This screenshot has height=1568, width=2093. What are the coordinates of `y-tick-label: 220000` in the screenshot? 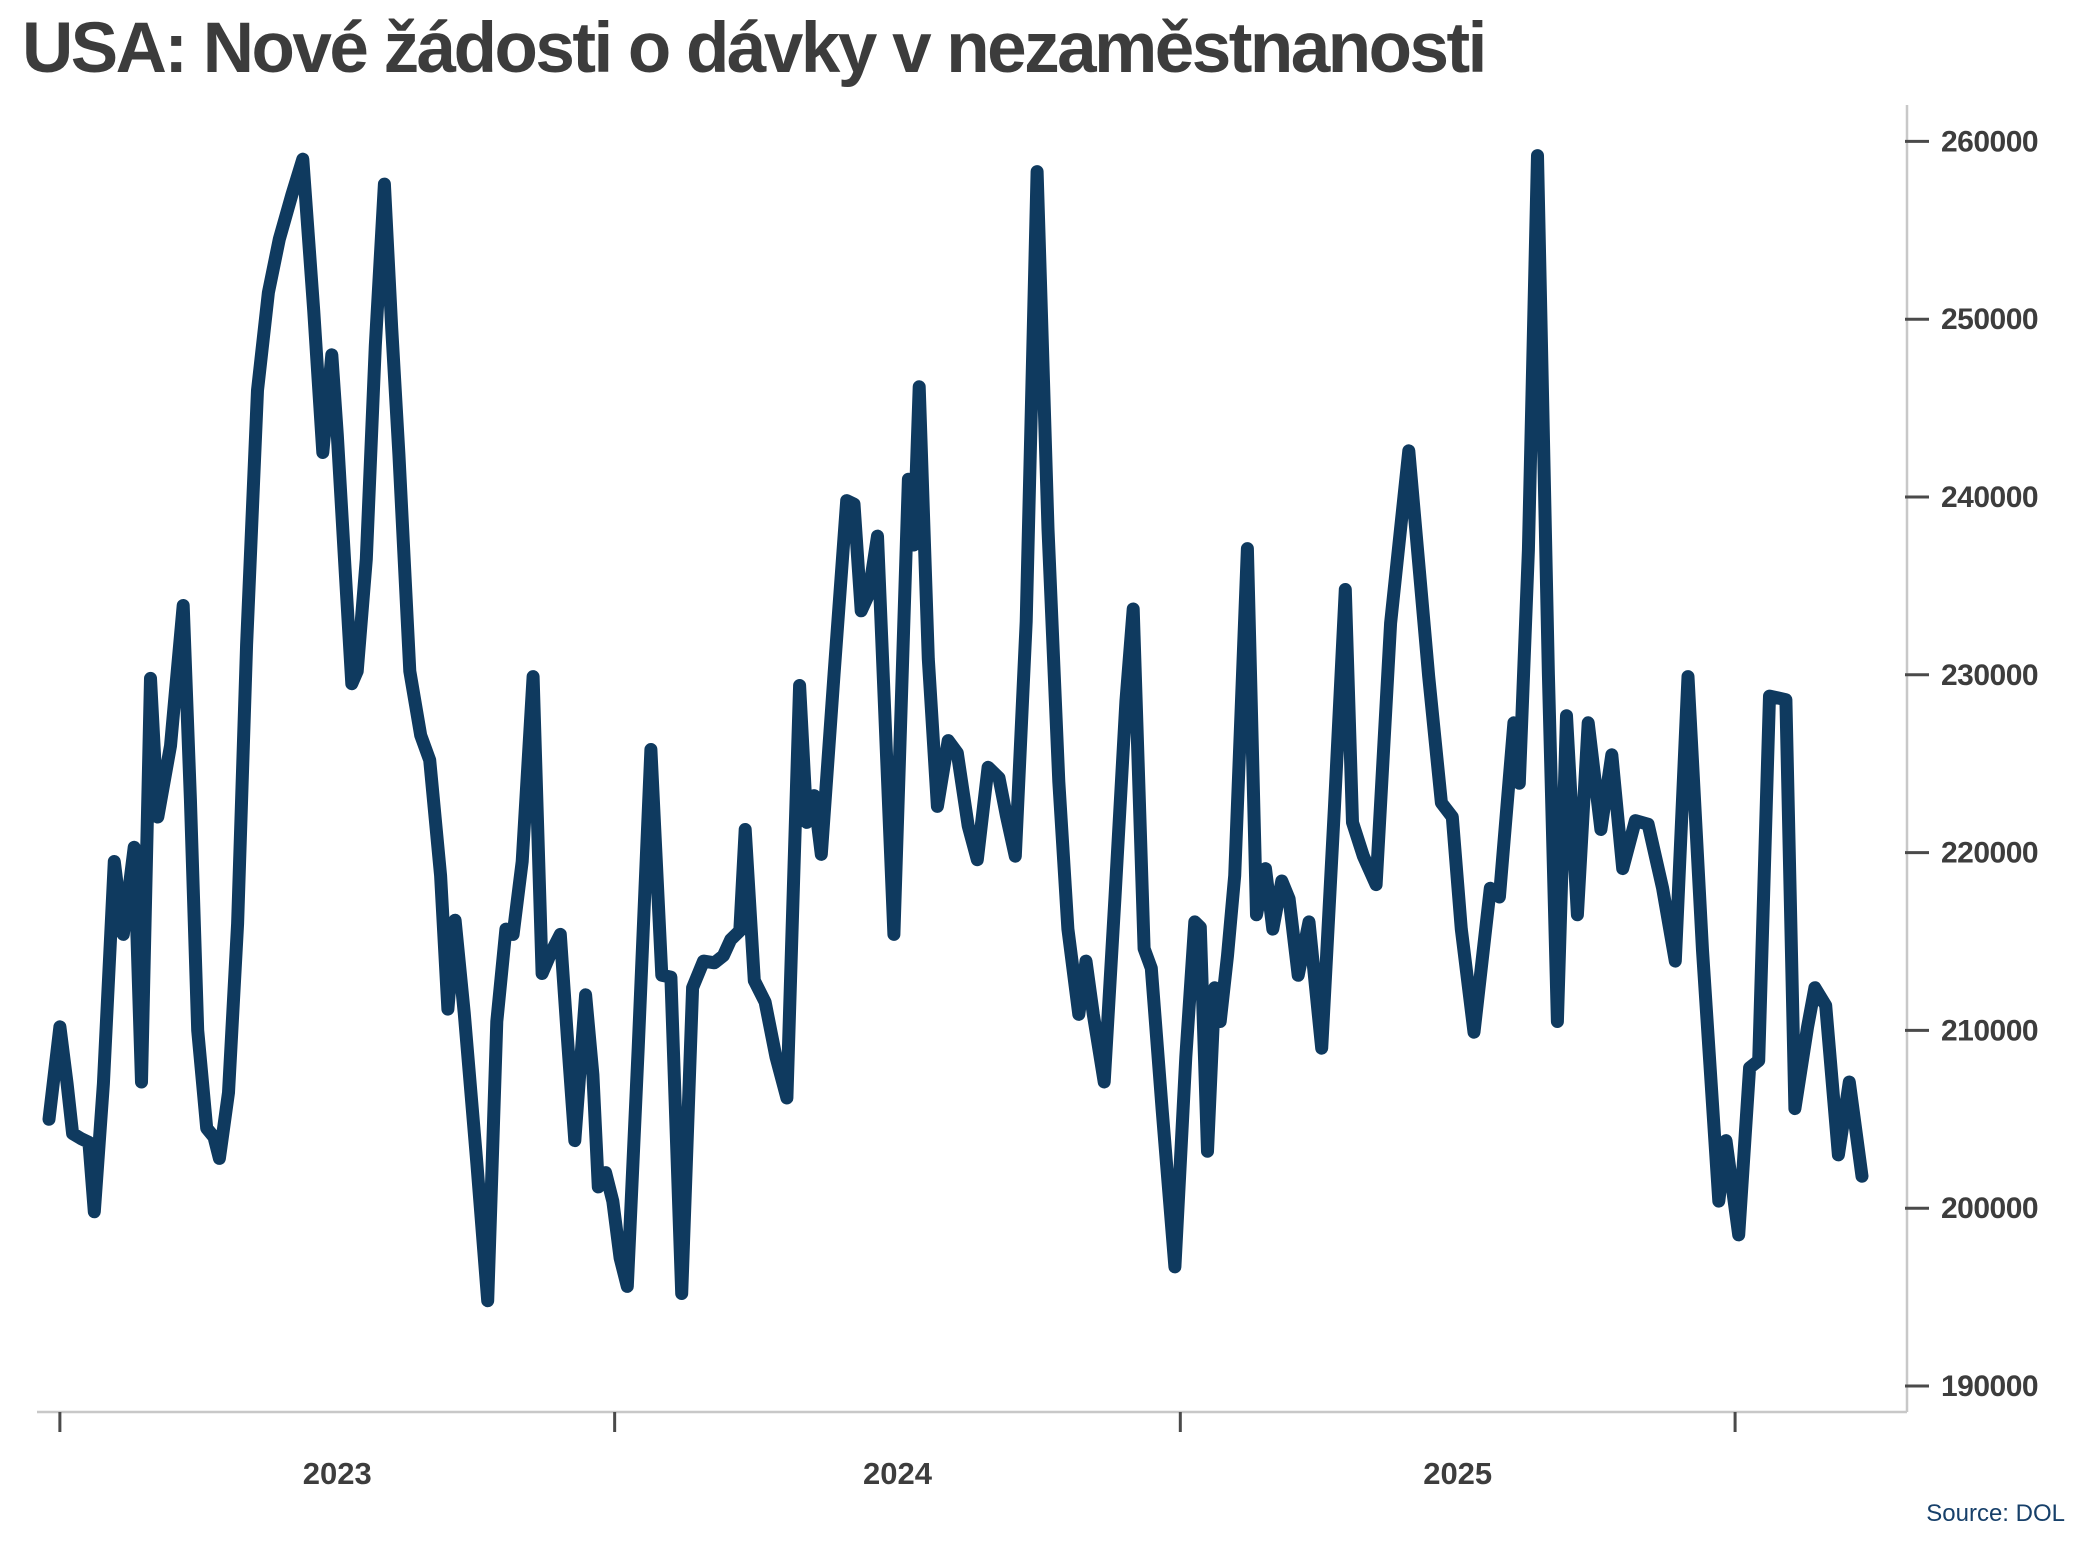 It's located at (1989, 853).